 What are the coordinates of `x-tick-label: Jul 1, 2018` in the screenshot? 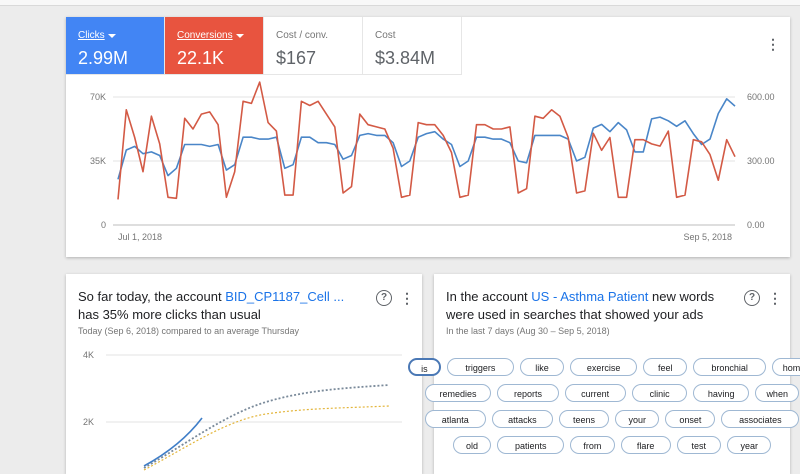 It's located at (140, 237).